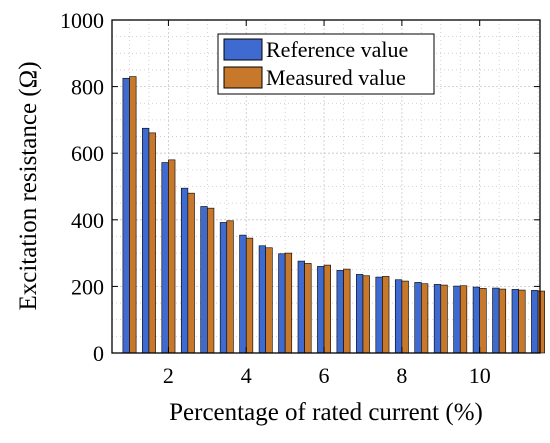 This screenshot has width=550, height=443. What do you see at coordinates (98, 353) in the screenshot?
I see `y-tick-label: 0` at bounding box center [98, 353].